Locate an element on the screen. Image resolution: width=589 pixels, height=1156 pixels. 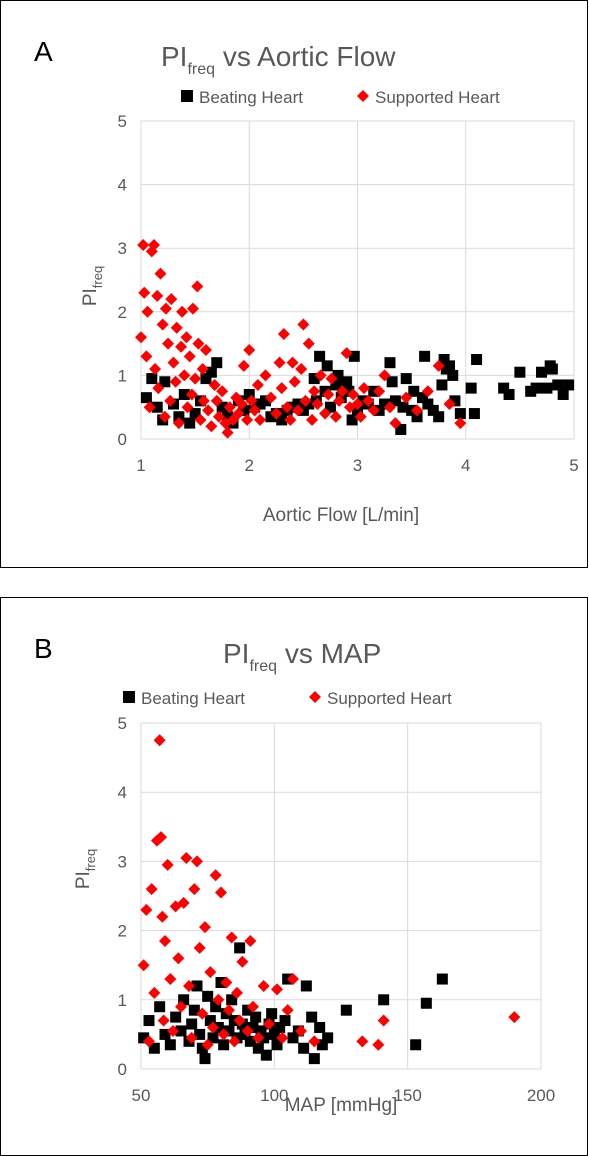
x-tick-label: 5 is located at coordinates (573, 465).